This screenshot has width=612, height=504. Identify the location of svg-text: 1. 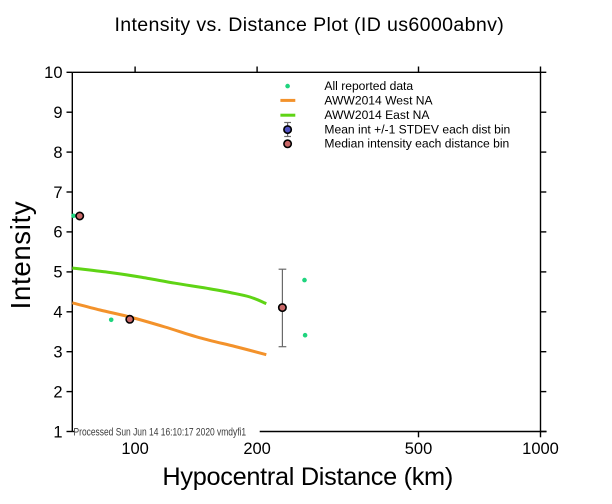
(57, 432).